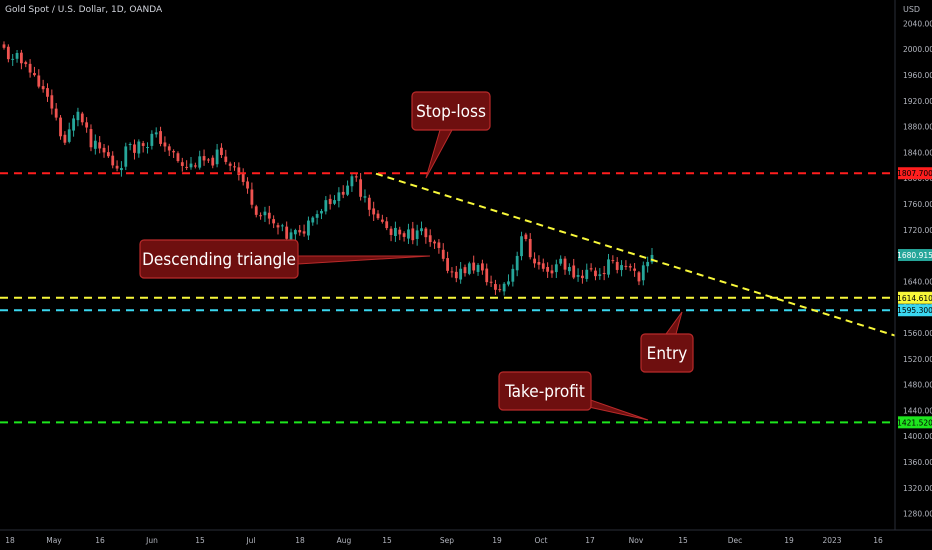  Describe the element at coordinates (914, 173) in the screenshot. I see `price-tag-label: 1807.700` at that location.